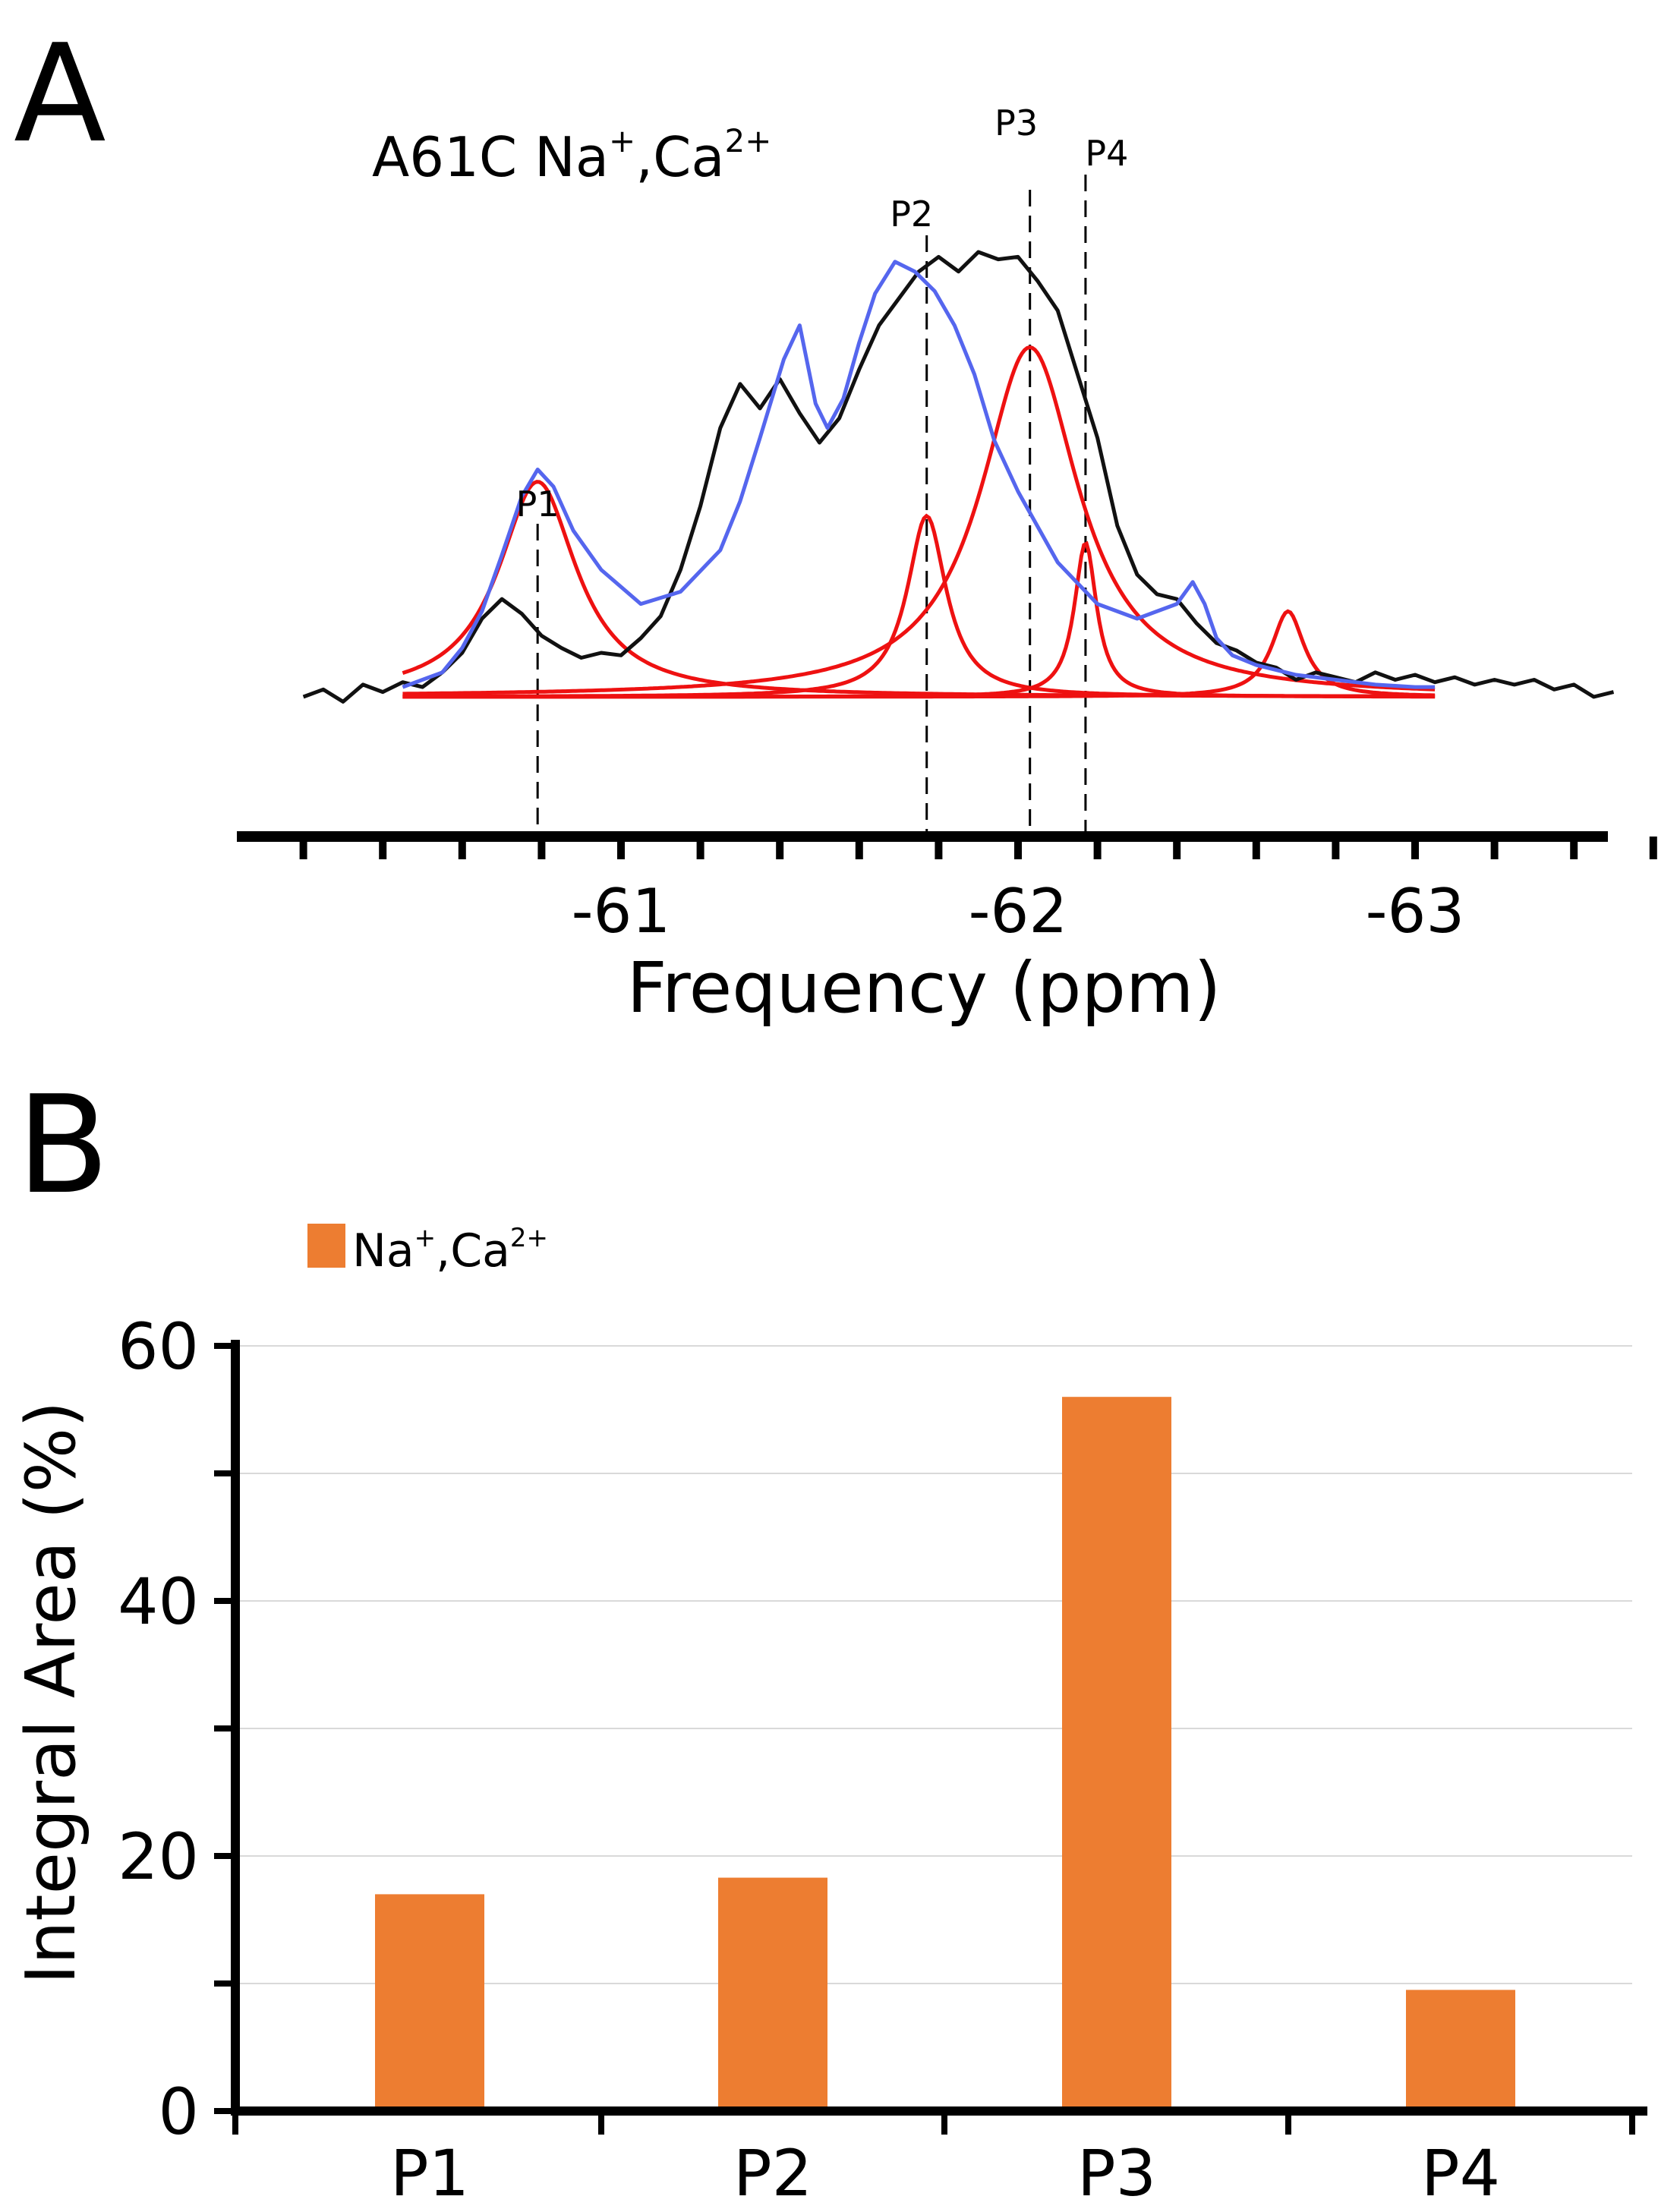 Image resolution: width=1658 pixels, height=2212 pixels. I want to click on peak-label-p4: P4, so click(1106, 154).